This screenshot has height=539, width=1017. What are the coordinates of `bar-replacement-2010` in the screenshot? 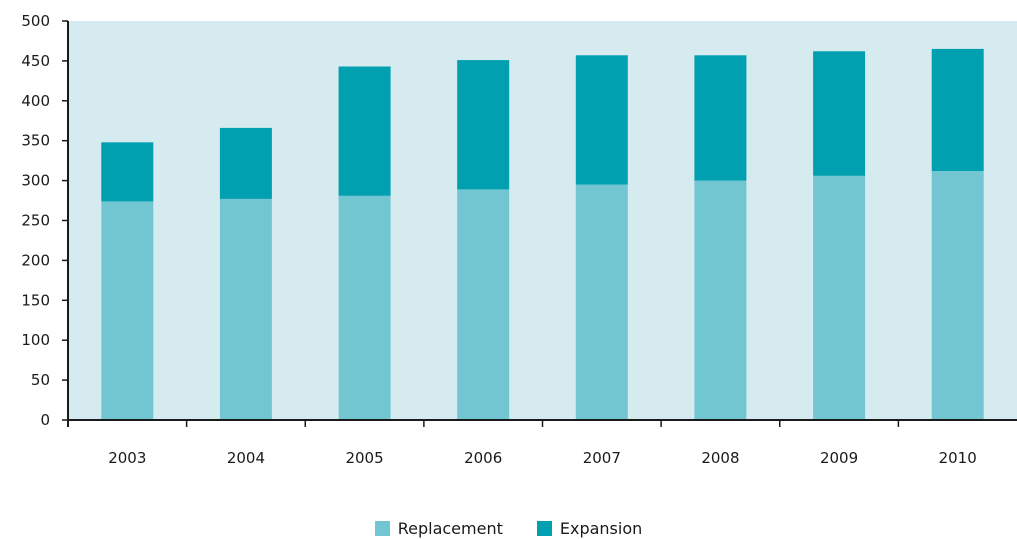 It's located at (957, 295).